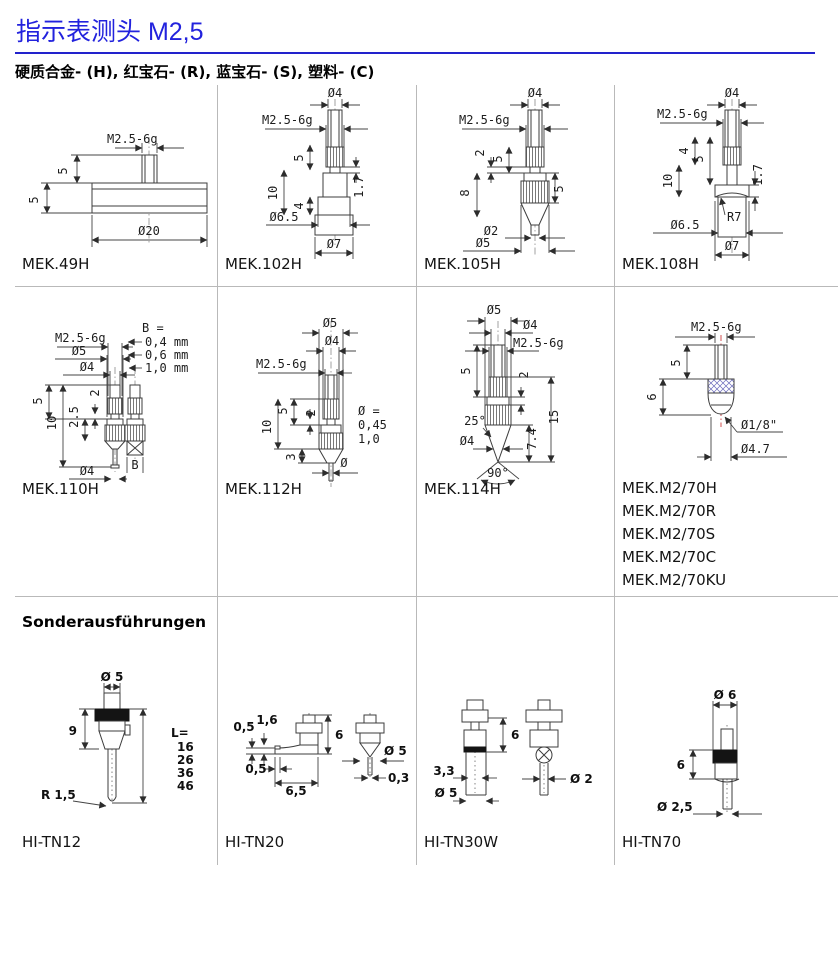 The height and width of the screenshot is (973, 840). What do you see at coordinates (734, 217) in the screenshot?
I see `dim-r7: R7` at bounding box center [734, 217].